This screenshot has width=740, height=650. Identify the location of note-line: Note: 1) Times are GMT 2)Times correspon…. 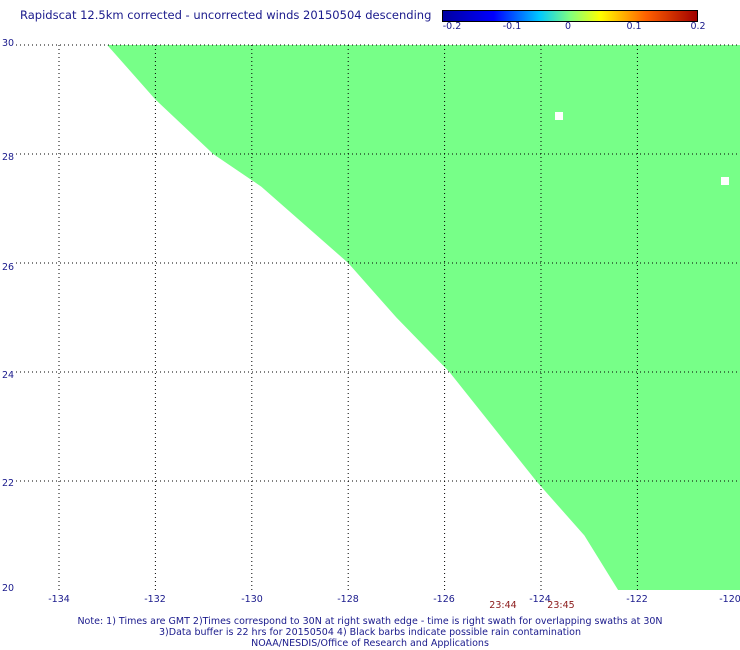
(370, 621).